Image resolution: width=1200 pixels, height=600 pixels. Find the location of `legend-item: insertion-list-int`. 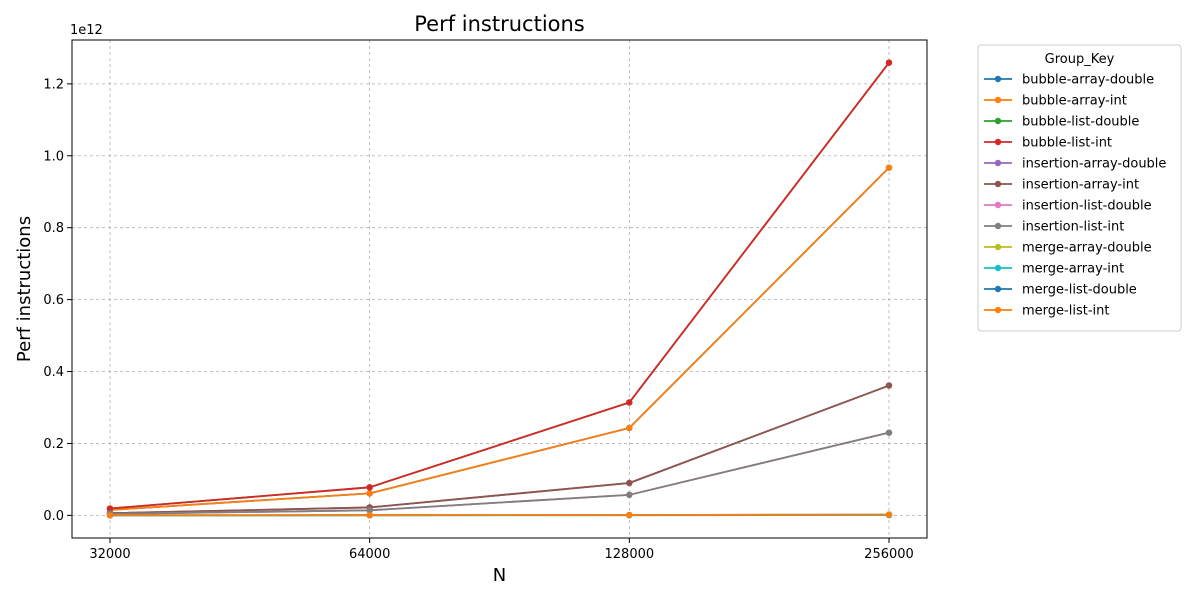

legend-item: insertion-list-int is located at coordinates (1054, 227).